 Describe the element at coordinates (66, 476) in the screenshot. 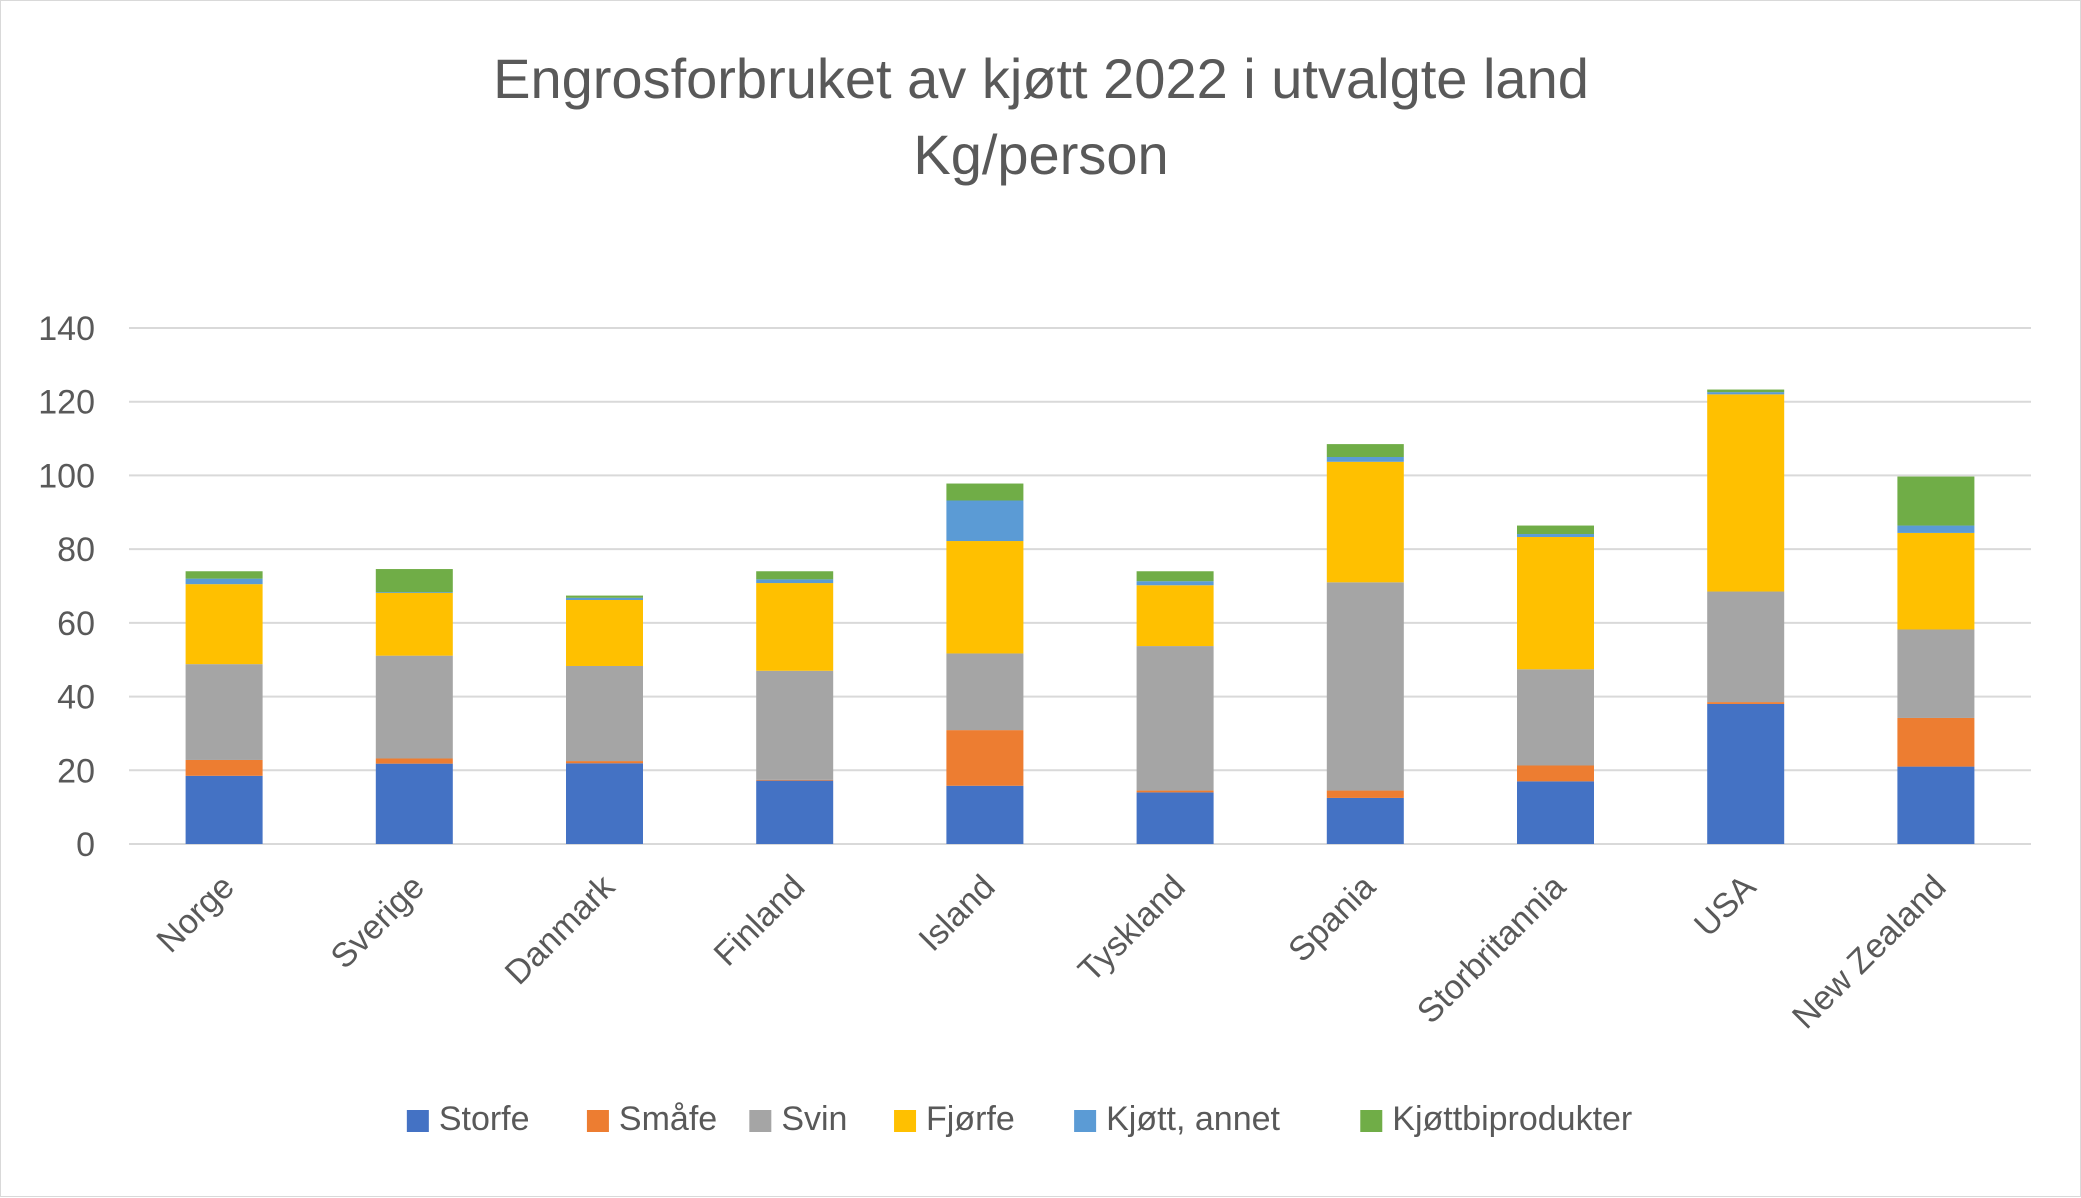

I see `y-tick-label: 100` at that location.